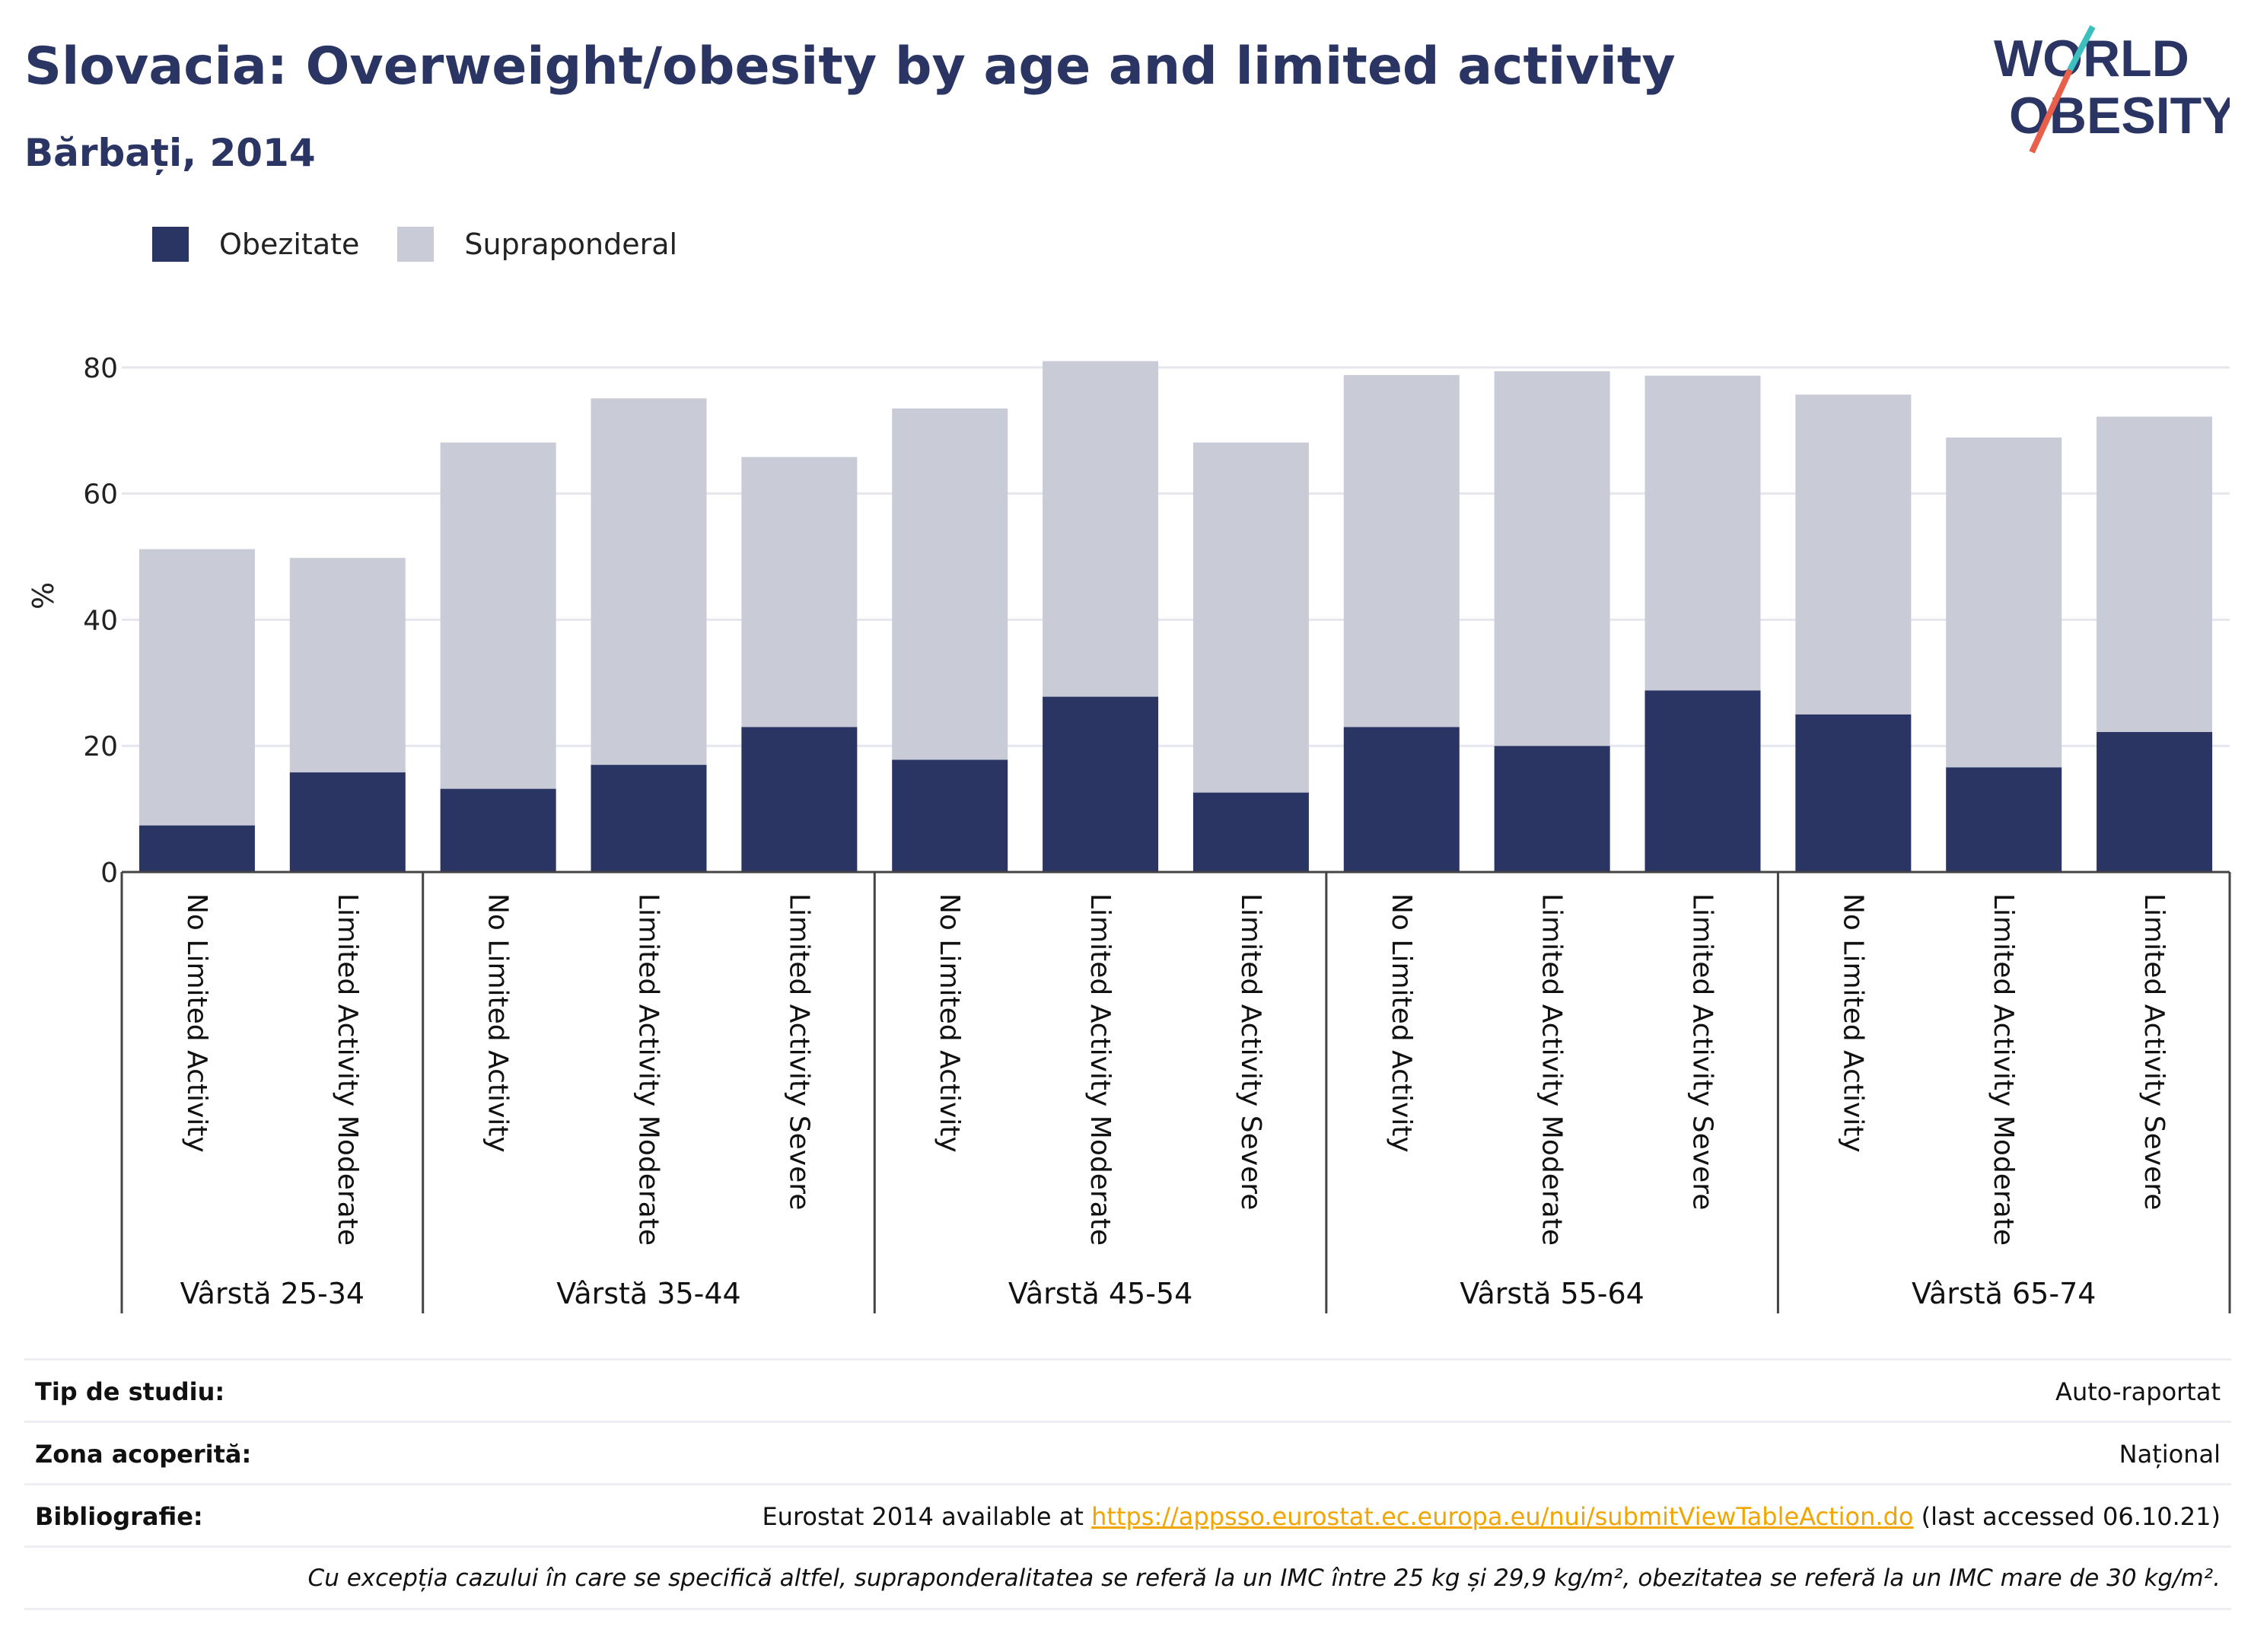 This screenshot has width=2251, height=1652. Describe the element at coordinates (927, 1516) in the screenshot. I see `bibliography-prefix: Eurostat 2014 available at` at that location.